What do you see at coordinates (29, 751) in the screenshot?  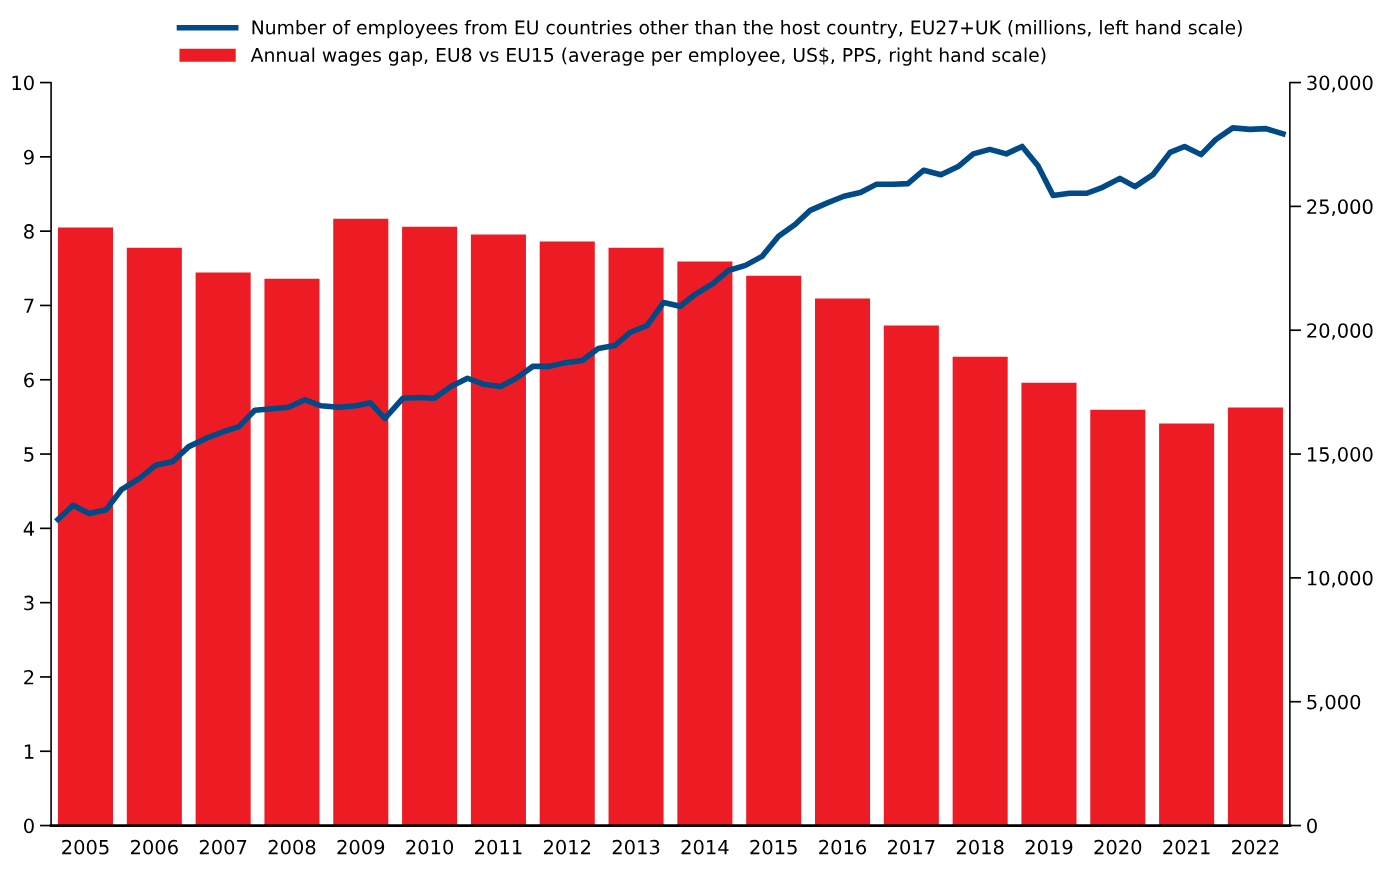 I see `y-tick-label: 1` at bounding box center [29, 751].